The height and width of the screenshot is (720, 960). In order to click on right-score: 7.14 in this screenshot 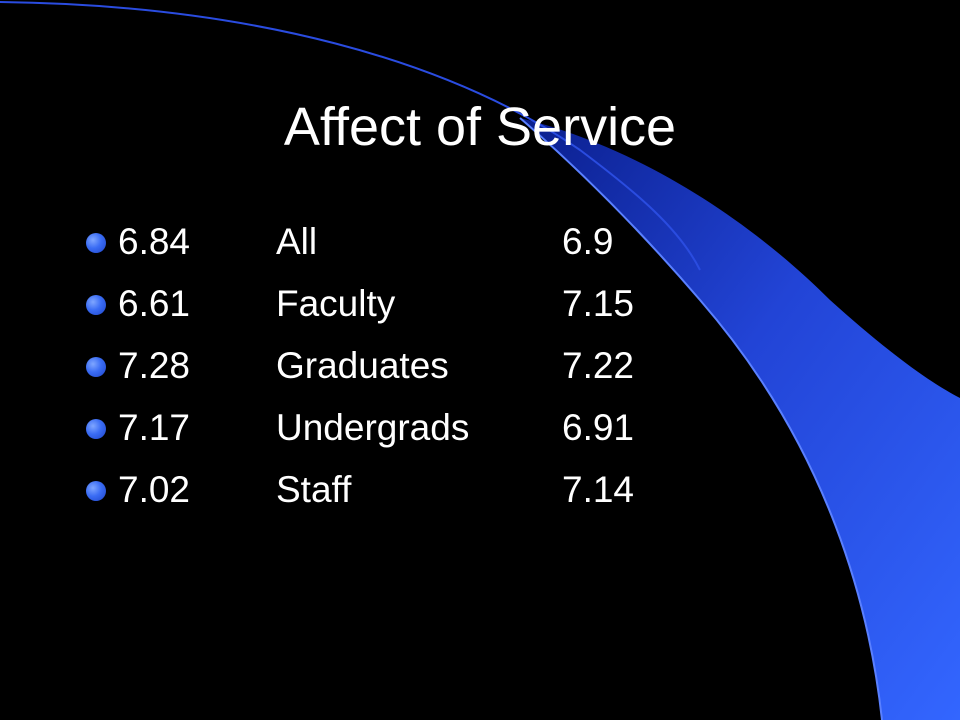, I will do `click(598, 489)`.